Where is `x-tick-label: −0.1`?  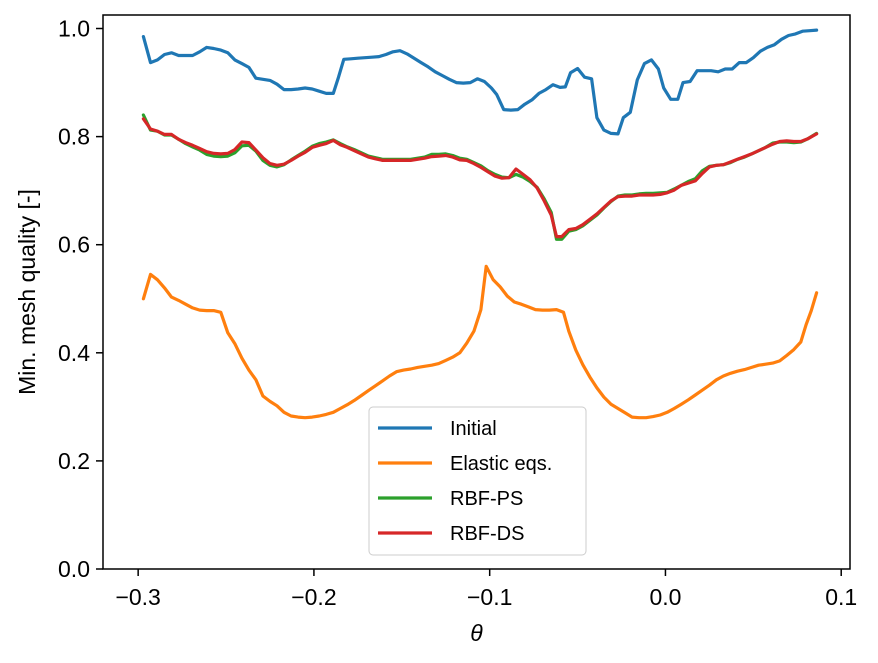 x-tick-label: −0.1 is located at coordinates (489, 597).